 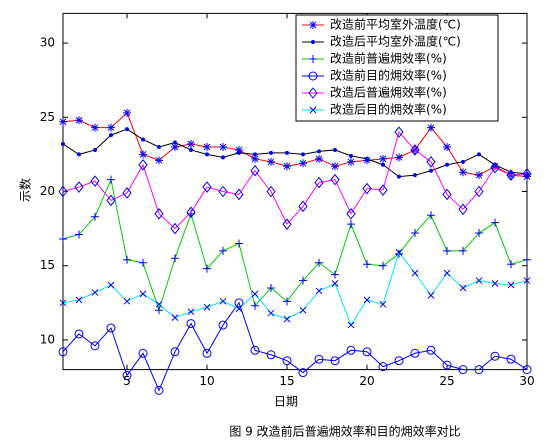 I want to click on legend-label: 改造后目的㶲效率(%), so click(x=388, y=109).